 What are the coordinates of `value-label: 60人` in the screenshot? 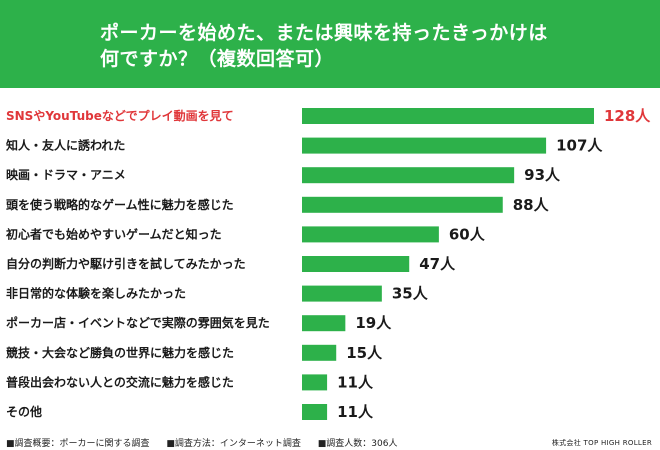 It's located at (467, 234).